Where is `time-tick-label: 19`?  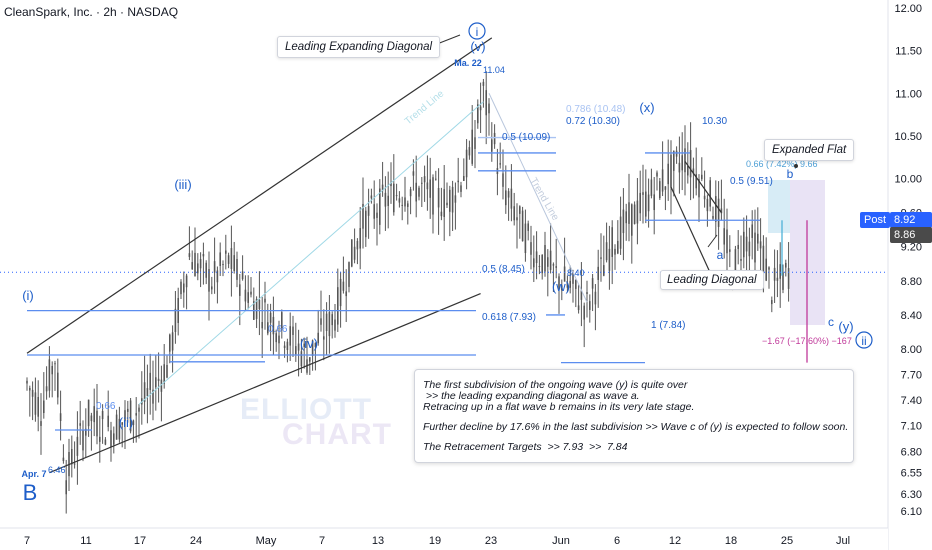 time-tick-label: 19 is located at coordinates (435, 541).